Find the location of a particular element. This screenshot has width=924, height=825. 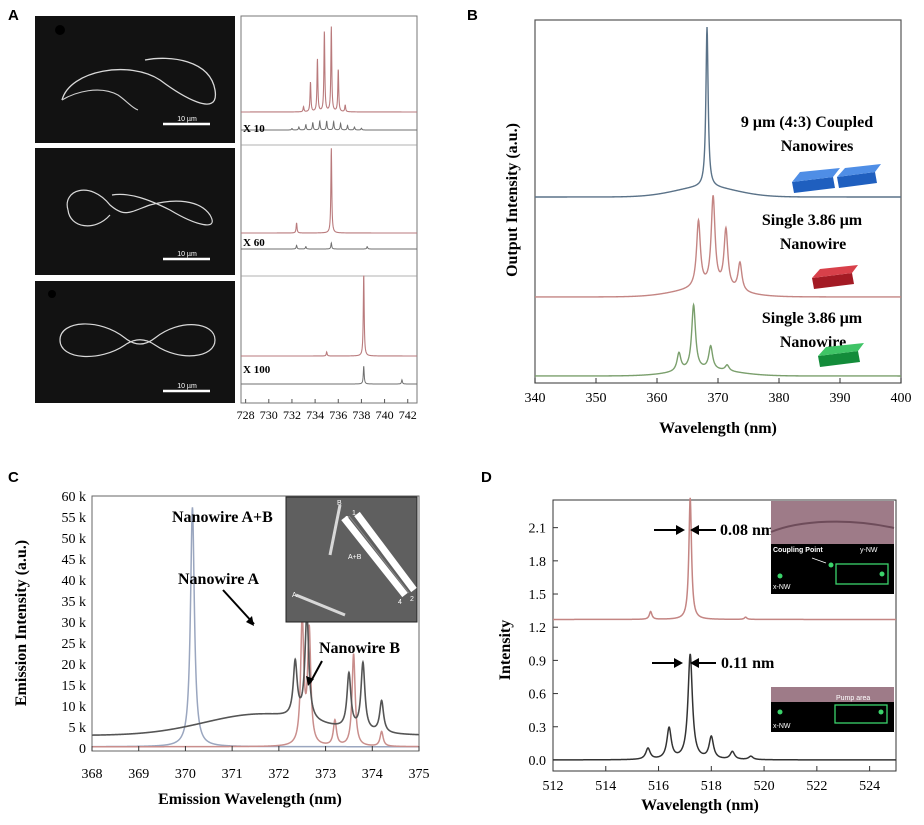

tick-label-b: 370 is located at coordinates (718, 398).